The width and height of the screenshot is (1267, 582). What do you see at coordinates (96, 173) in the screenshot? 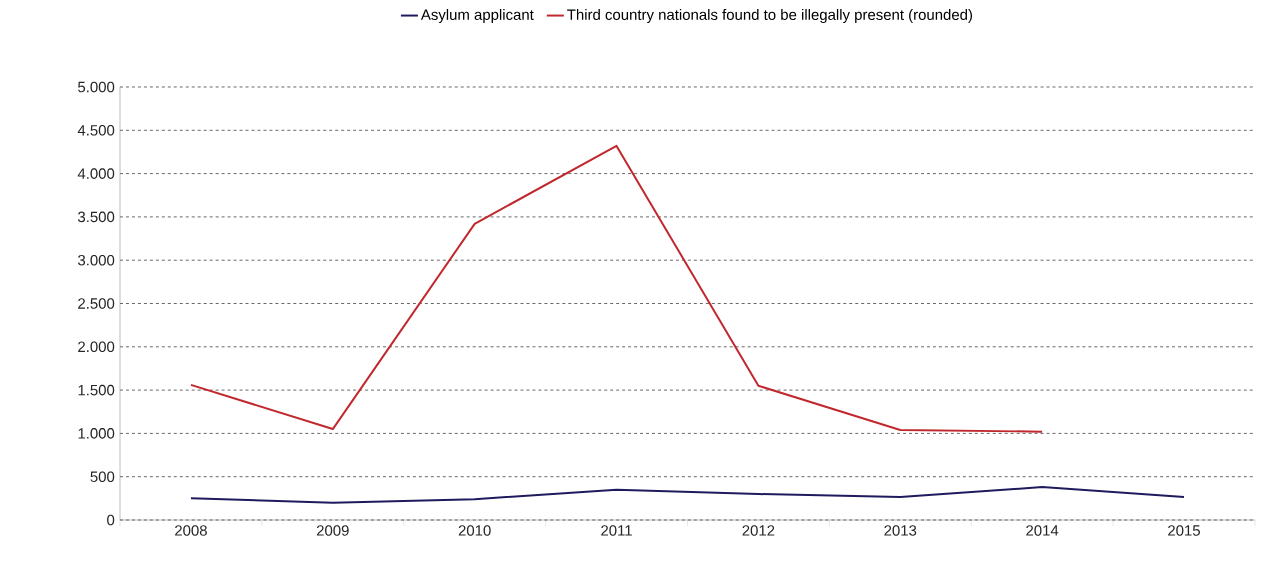
I see `y-tick-label: 4.000` at bounding box center [96, 173].